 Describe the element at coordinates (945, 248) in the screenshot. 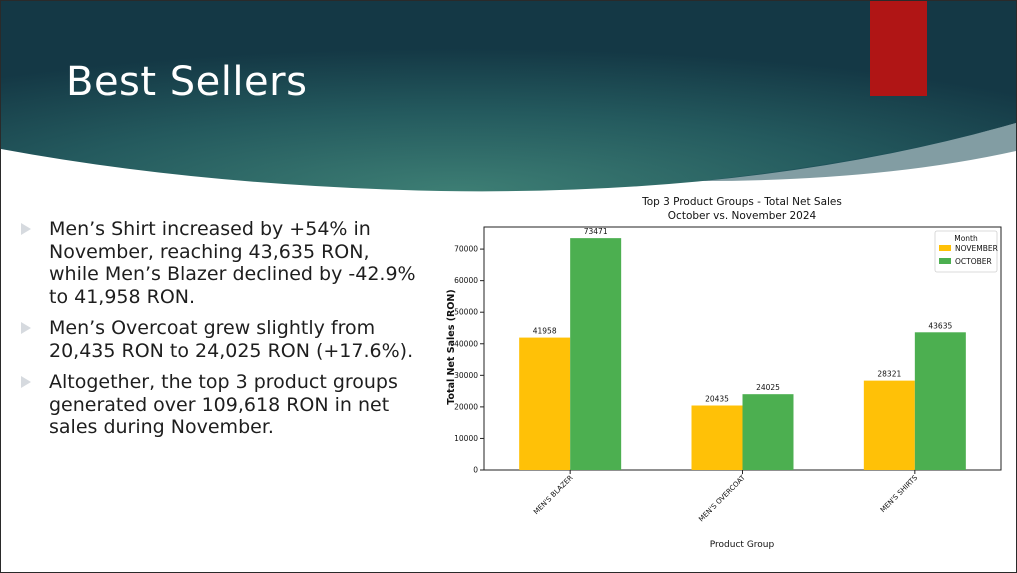

I see `legend-swatch-november` at that location.